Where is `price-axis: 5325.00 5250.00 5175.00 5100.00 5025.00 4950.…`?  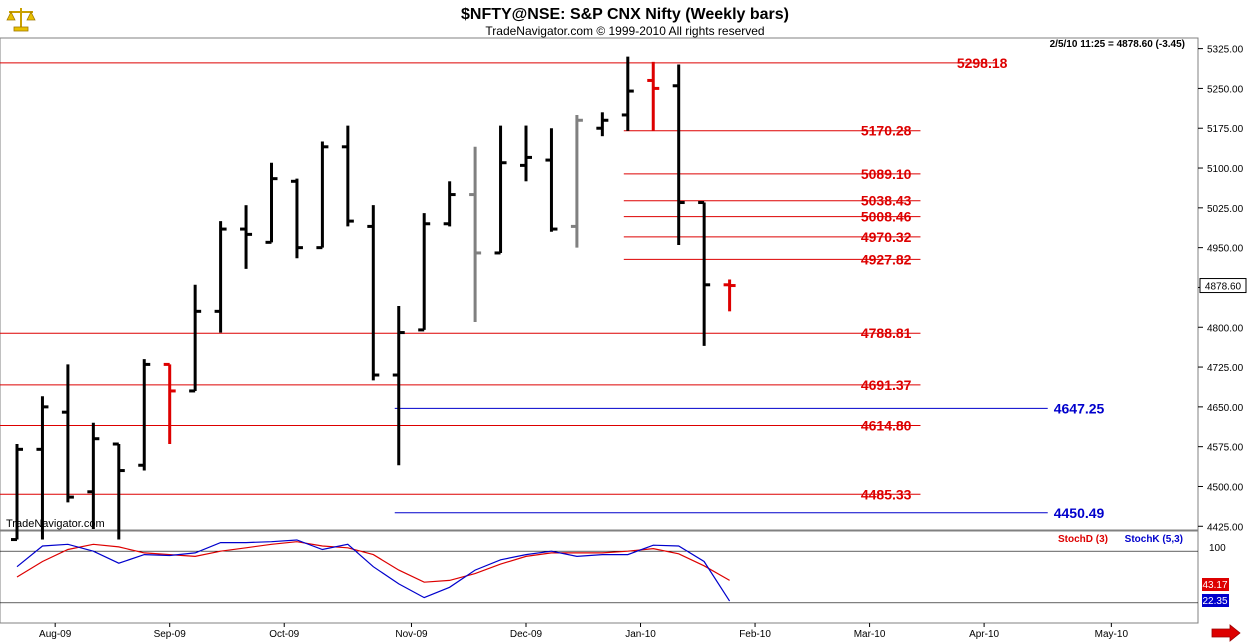 price-axis: 5325.00 5250.00 5175.00 5100.00 5025.00 4950.… is located at coordinates (1222, 289).